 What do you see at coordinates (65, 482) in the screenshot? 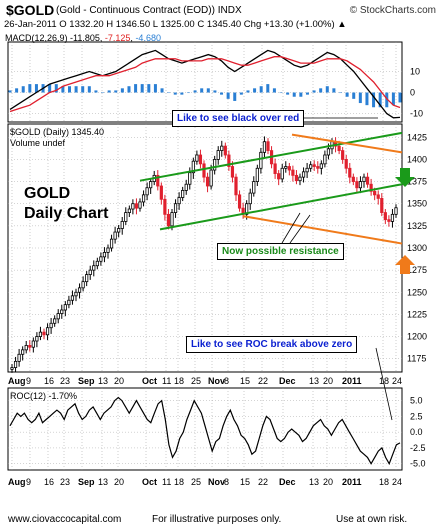
I see `roc-x-tick: 23` at bounding box center [65, 482].